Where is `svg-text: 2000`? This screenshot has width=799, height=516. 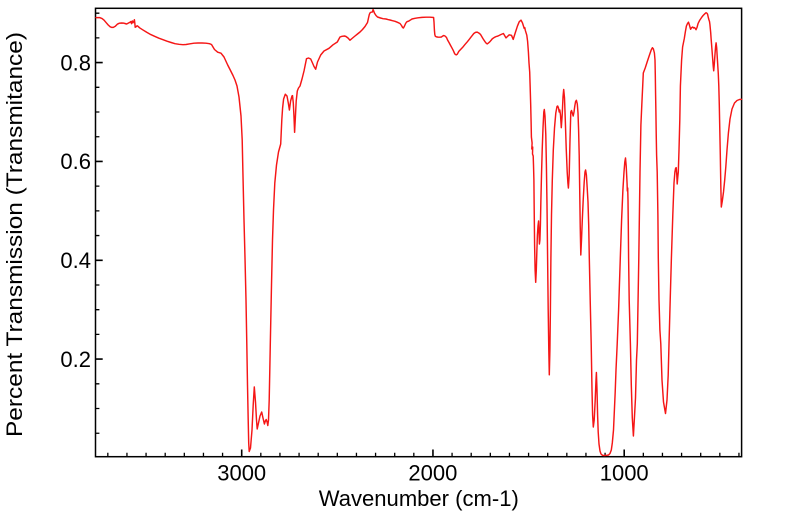
svg-text: 2000 is located at coordinates (432, 473).